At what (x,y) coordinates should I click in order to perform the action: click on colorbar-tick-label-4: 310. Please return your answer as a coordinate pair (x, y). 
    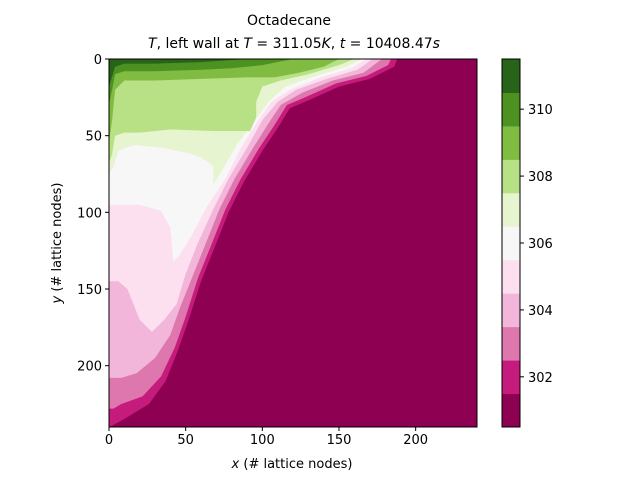
    Looking at the image, I should click on (540, 110).